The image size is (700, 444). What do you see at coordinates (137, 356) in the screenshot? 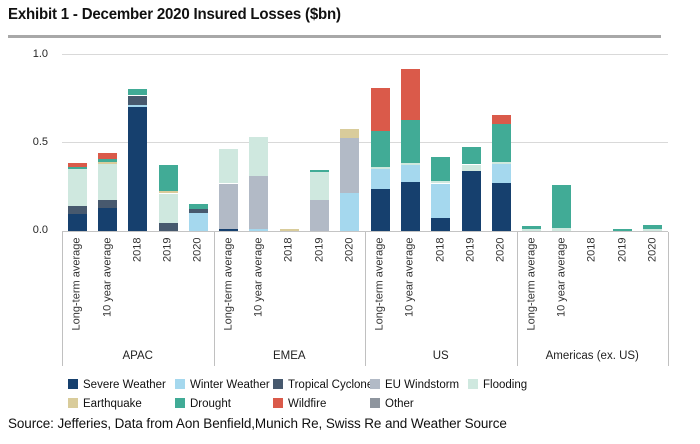
I see `group-label: APAC` at bounding box center [137, 356].